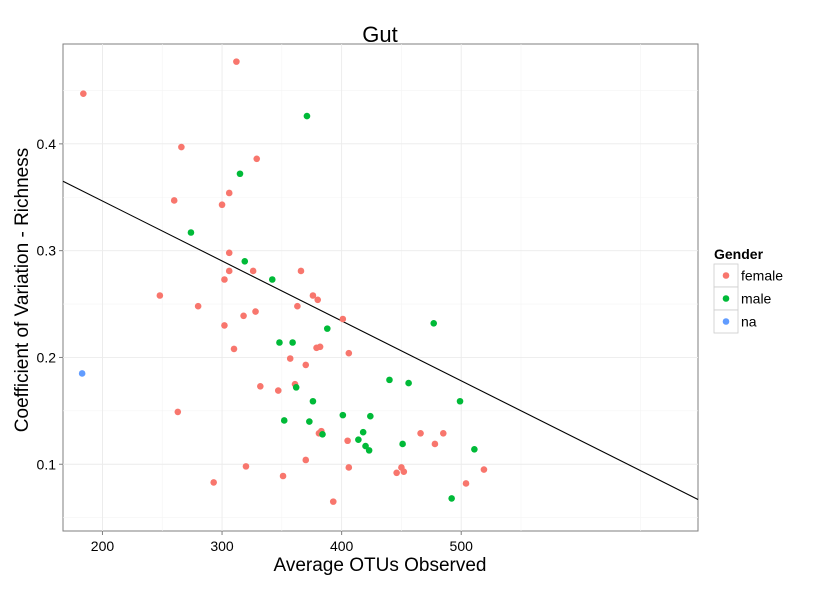 The width and height of the screenshot is (825, 589). Describe the element at coordinates (282, 542) in the screenshot. I see `x-axis: 200 300 400 500` at that location.